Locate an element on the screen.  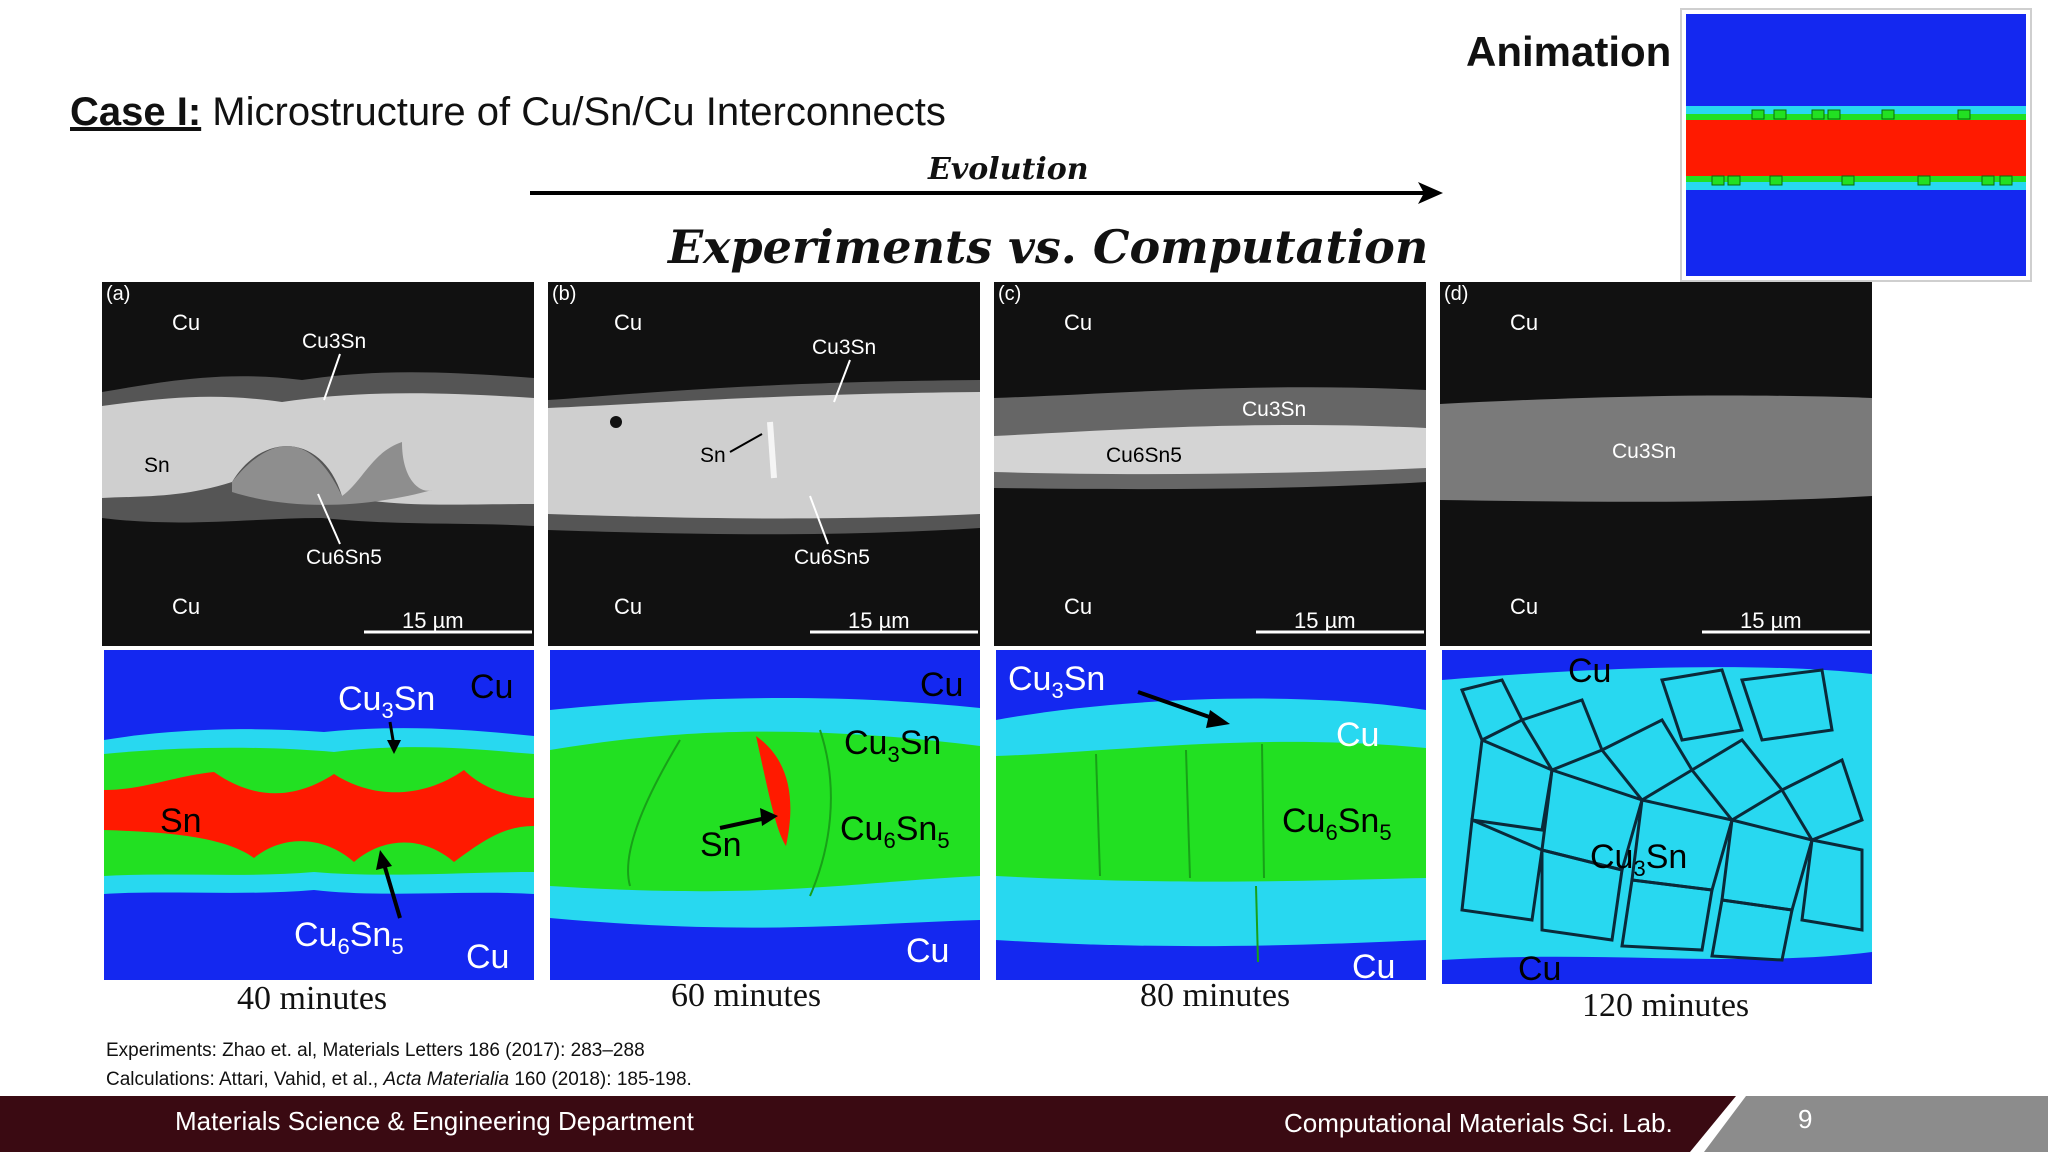
panel-b-cu-top: Cu is located at coordinates (628, 322).